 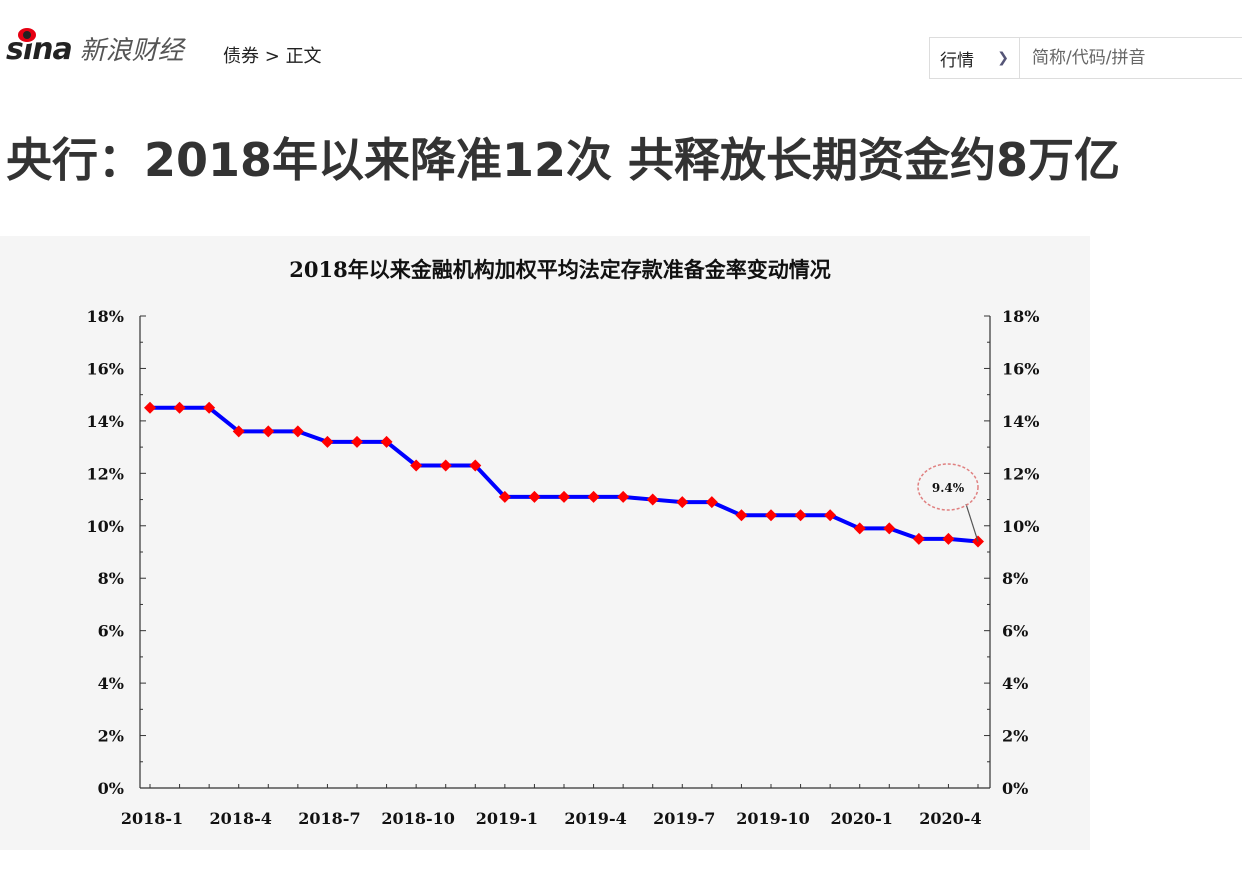 I want to click on y-tick-label-left: 4%, so click(x=111, y=683).